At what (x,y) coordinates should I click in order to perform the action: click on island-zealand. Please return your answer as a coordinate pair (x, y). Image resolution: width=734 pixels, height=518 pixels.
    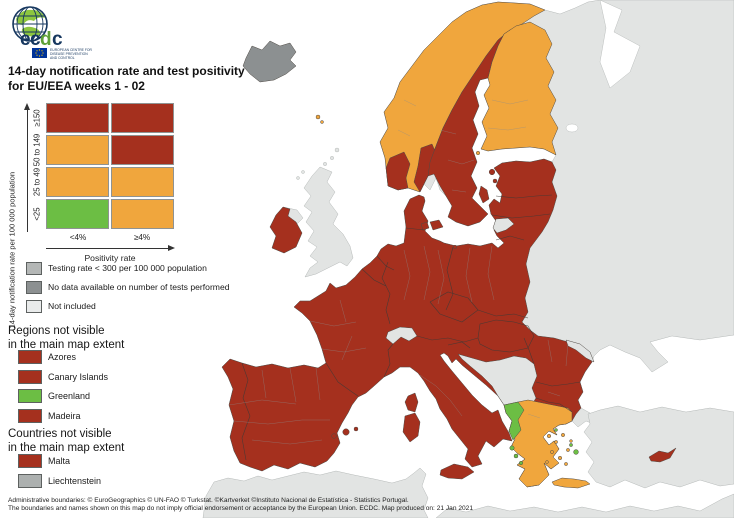
    Looking at the image, I should click on (436, 225).